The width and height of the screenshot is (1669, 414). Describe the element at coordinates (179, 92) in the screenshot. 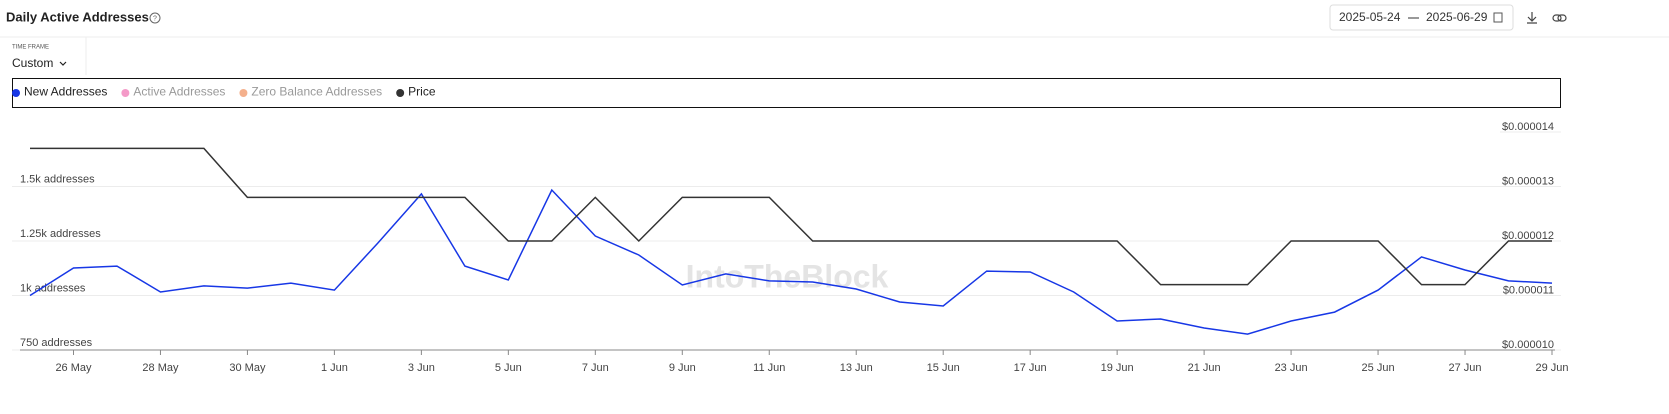

I see `legend-label: Active Addresses` at that location.